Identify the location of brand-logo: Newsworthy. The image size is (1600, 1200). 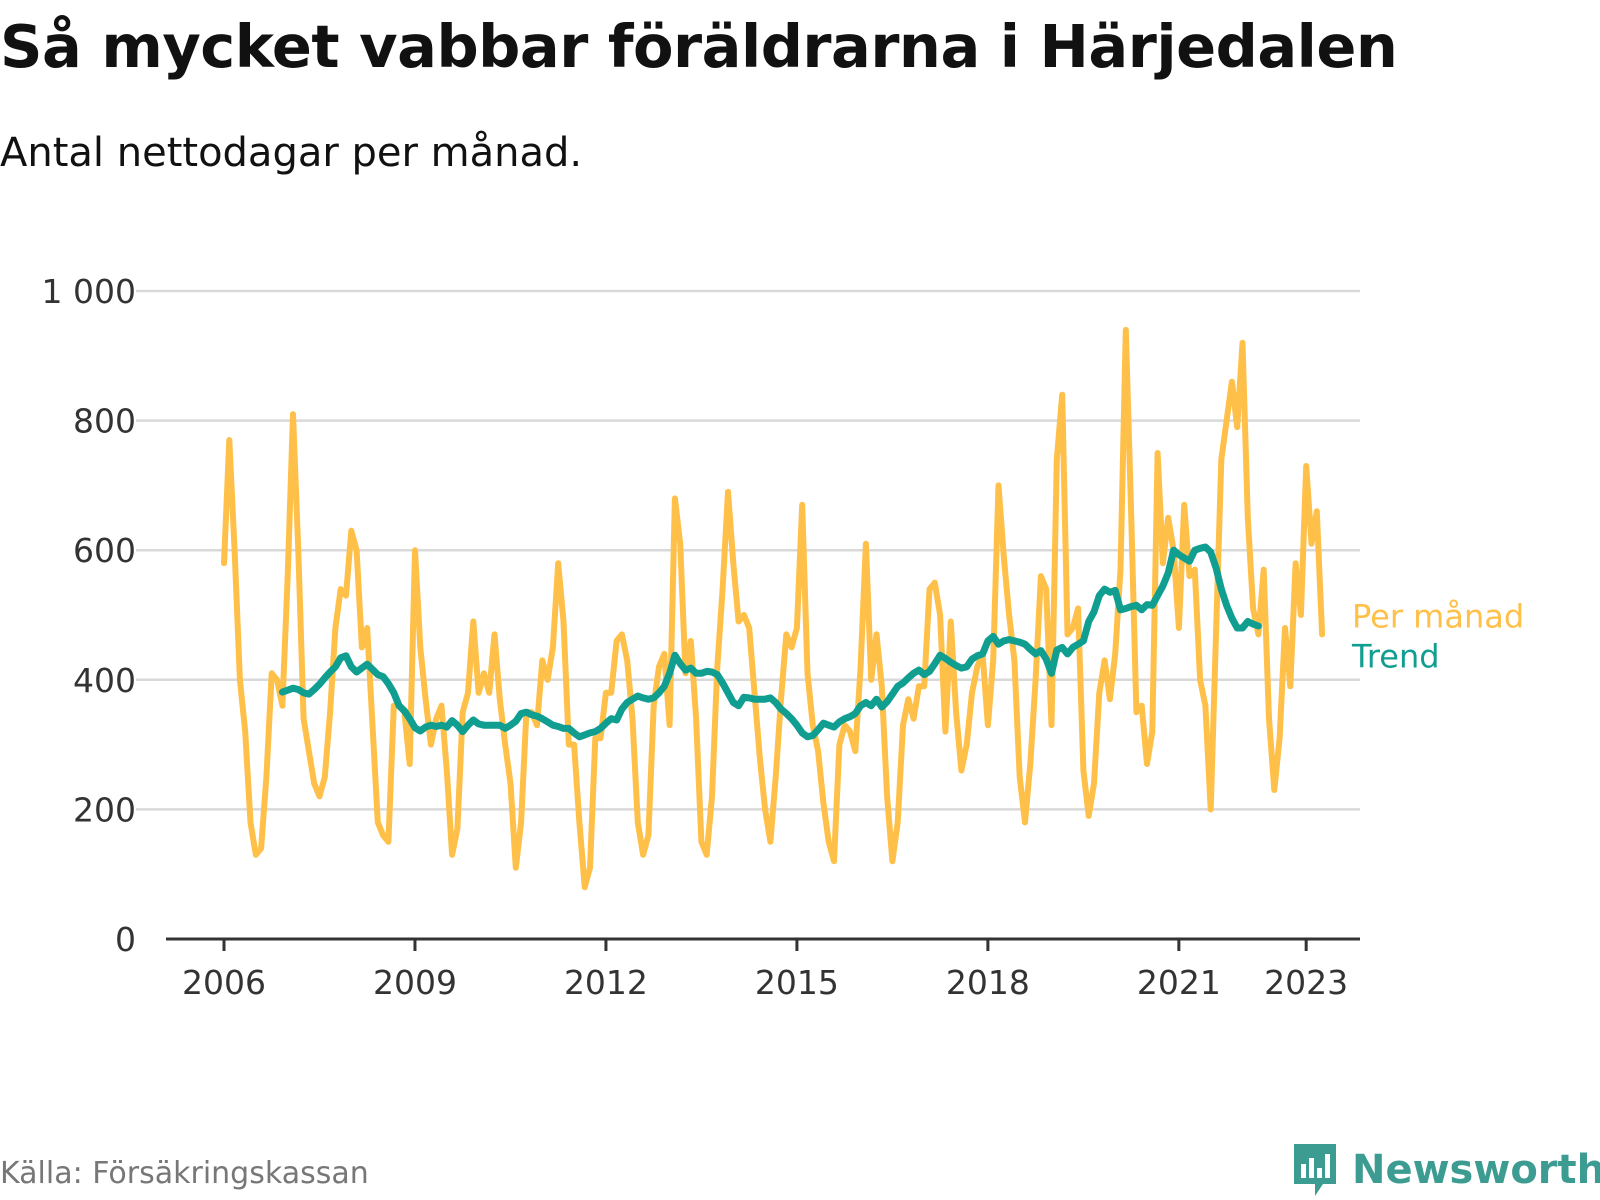
(1445, 1170).